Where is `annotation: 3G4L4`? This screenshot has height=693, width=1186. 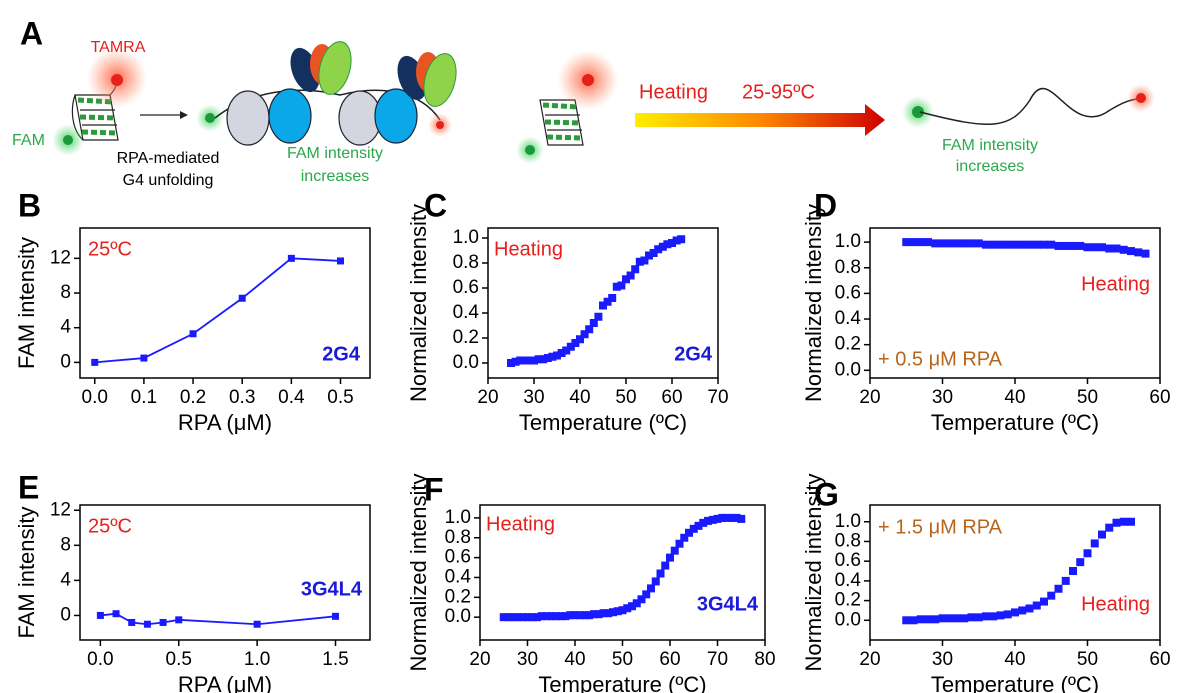 annotation: 3G4L4 is located at coordinates (728, 604).